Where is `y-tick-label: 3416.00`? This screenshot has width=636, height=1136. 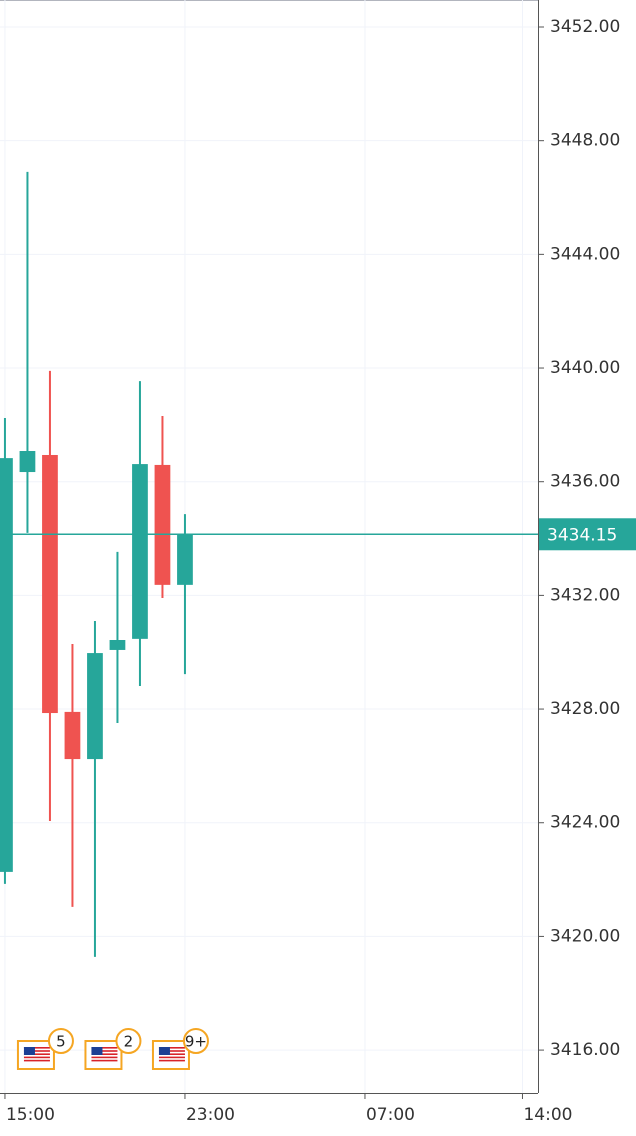
y-tick-label: 3416.00 is located at coordinates (585, 1050).